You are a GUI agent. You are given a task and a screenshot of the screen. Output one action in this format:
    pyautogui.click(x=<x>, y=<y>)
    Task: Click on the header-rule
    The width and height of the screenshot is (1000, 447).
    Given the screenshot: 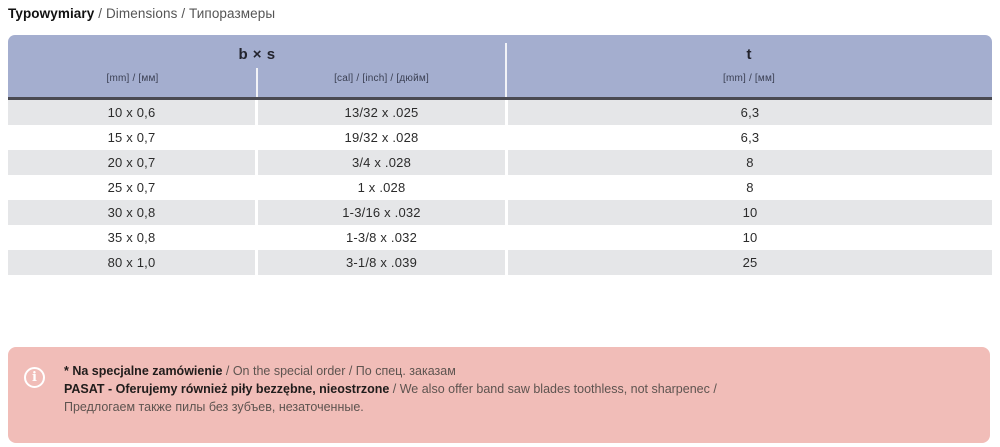 What is the action you would take?
    pyautogui.click(x=500, y=98)
    